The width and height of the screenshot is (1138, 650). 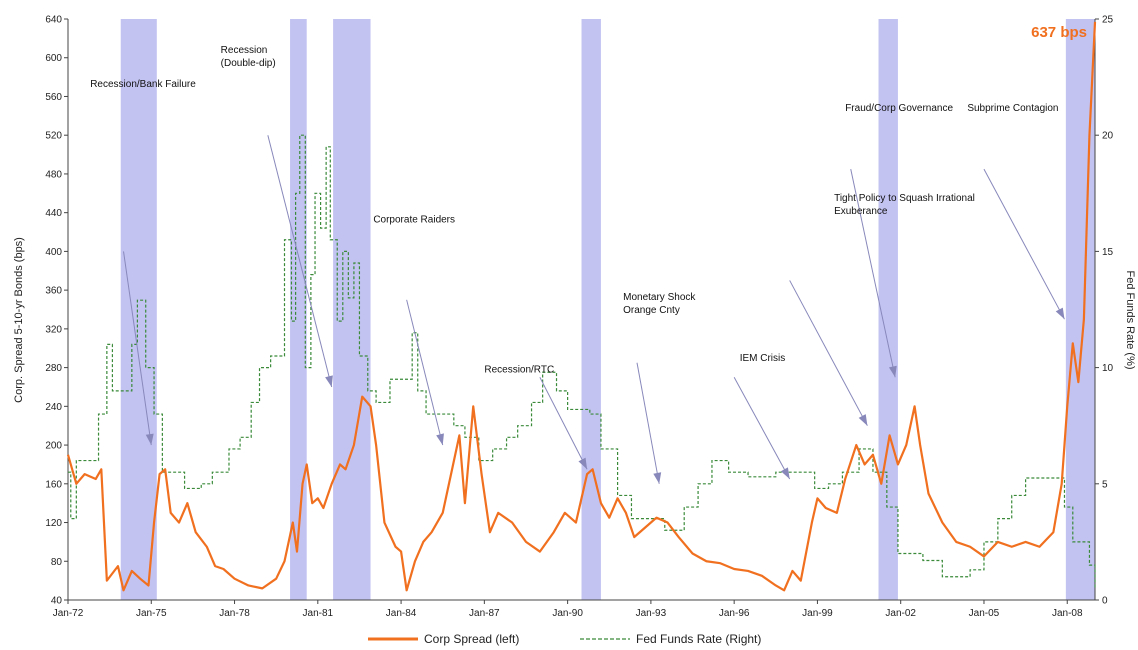 What do you see at coordinates (151, 613) in the screenshot?
I see `x-tick-label: Jan-75` at bounding box center [151, 613].